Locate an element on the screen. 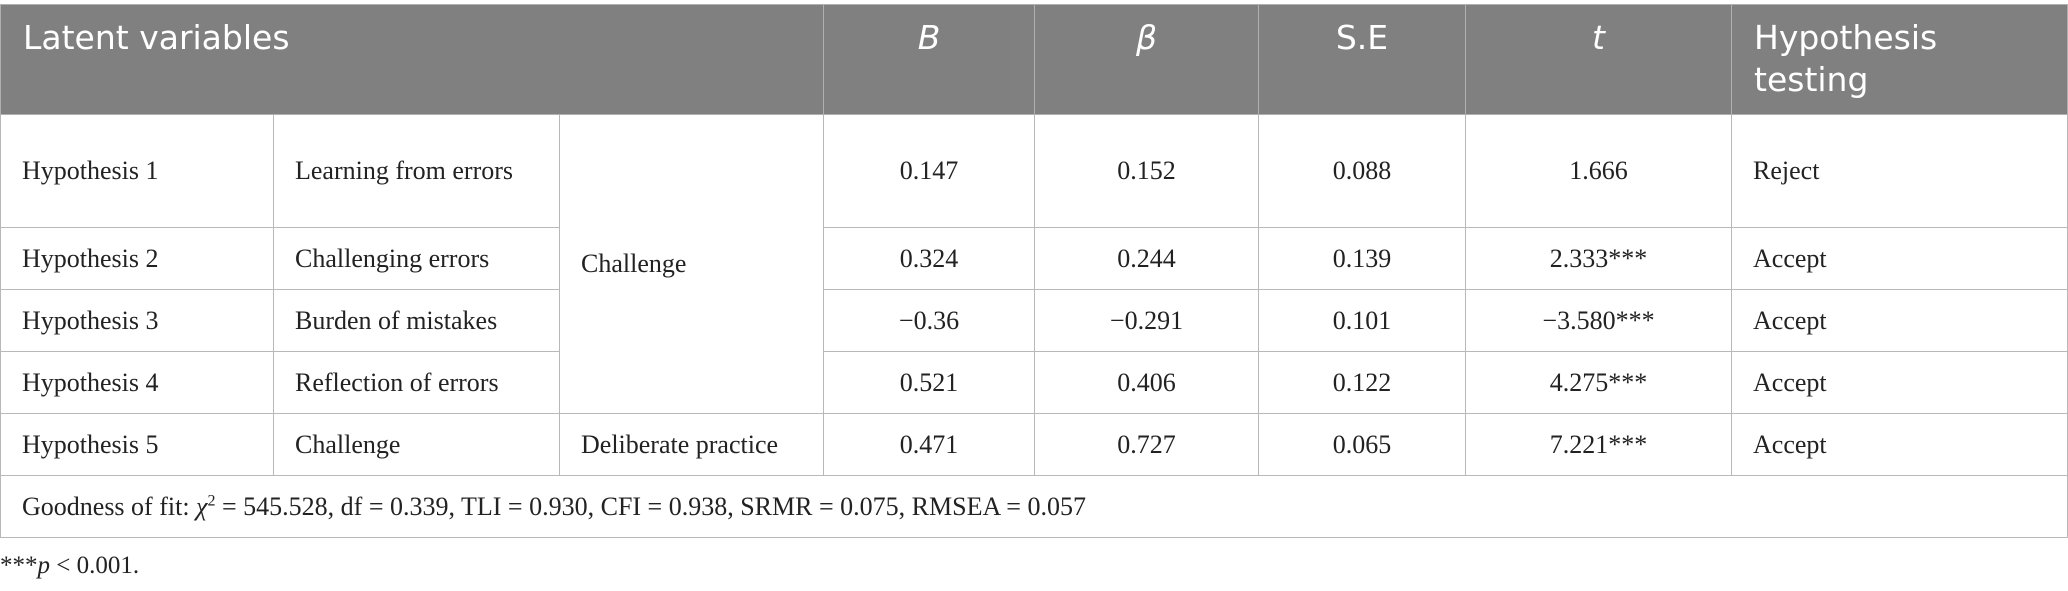  predictor-cell: Challenge is located at coordinates (416, 444).